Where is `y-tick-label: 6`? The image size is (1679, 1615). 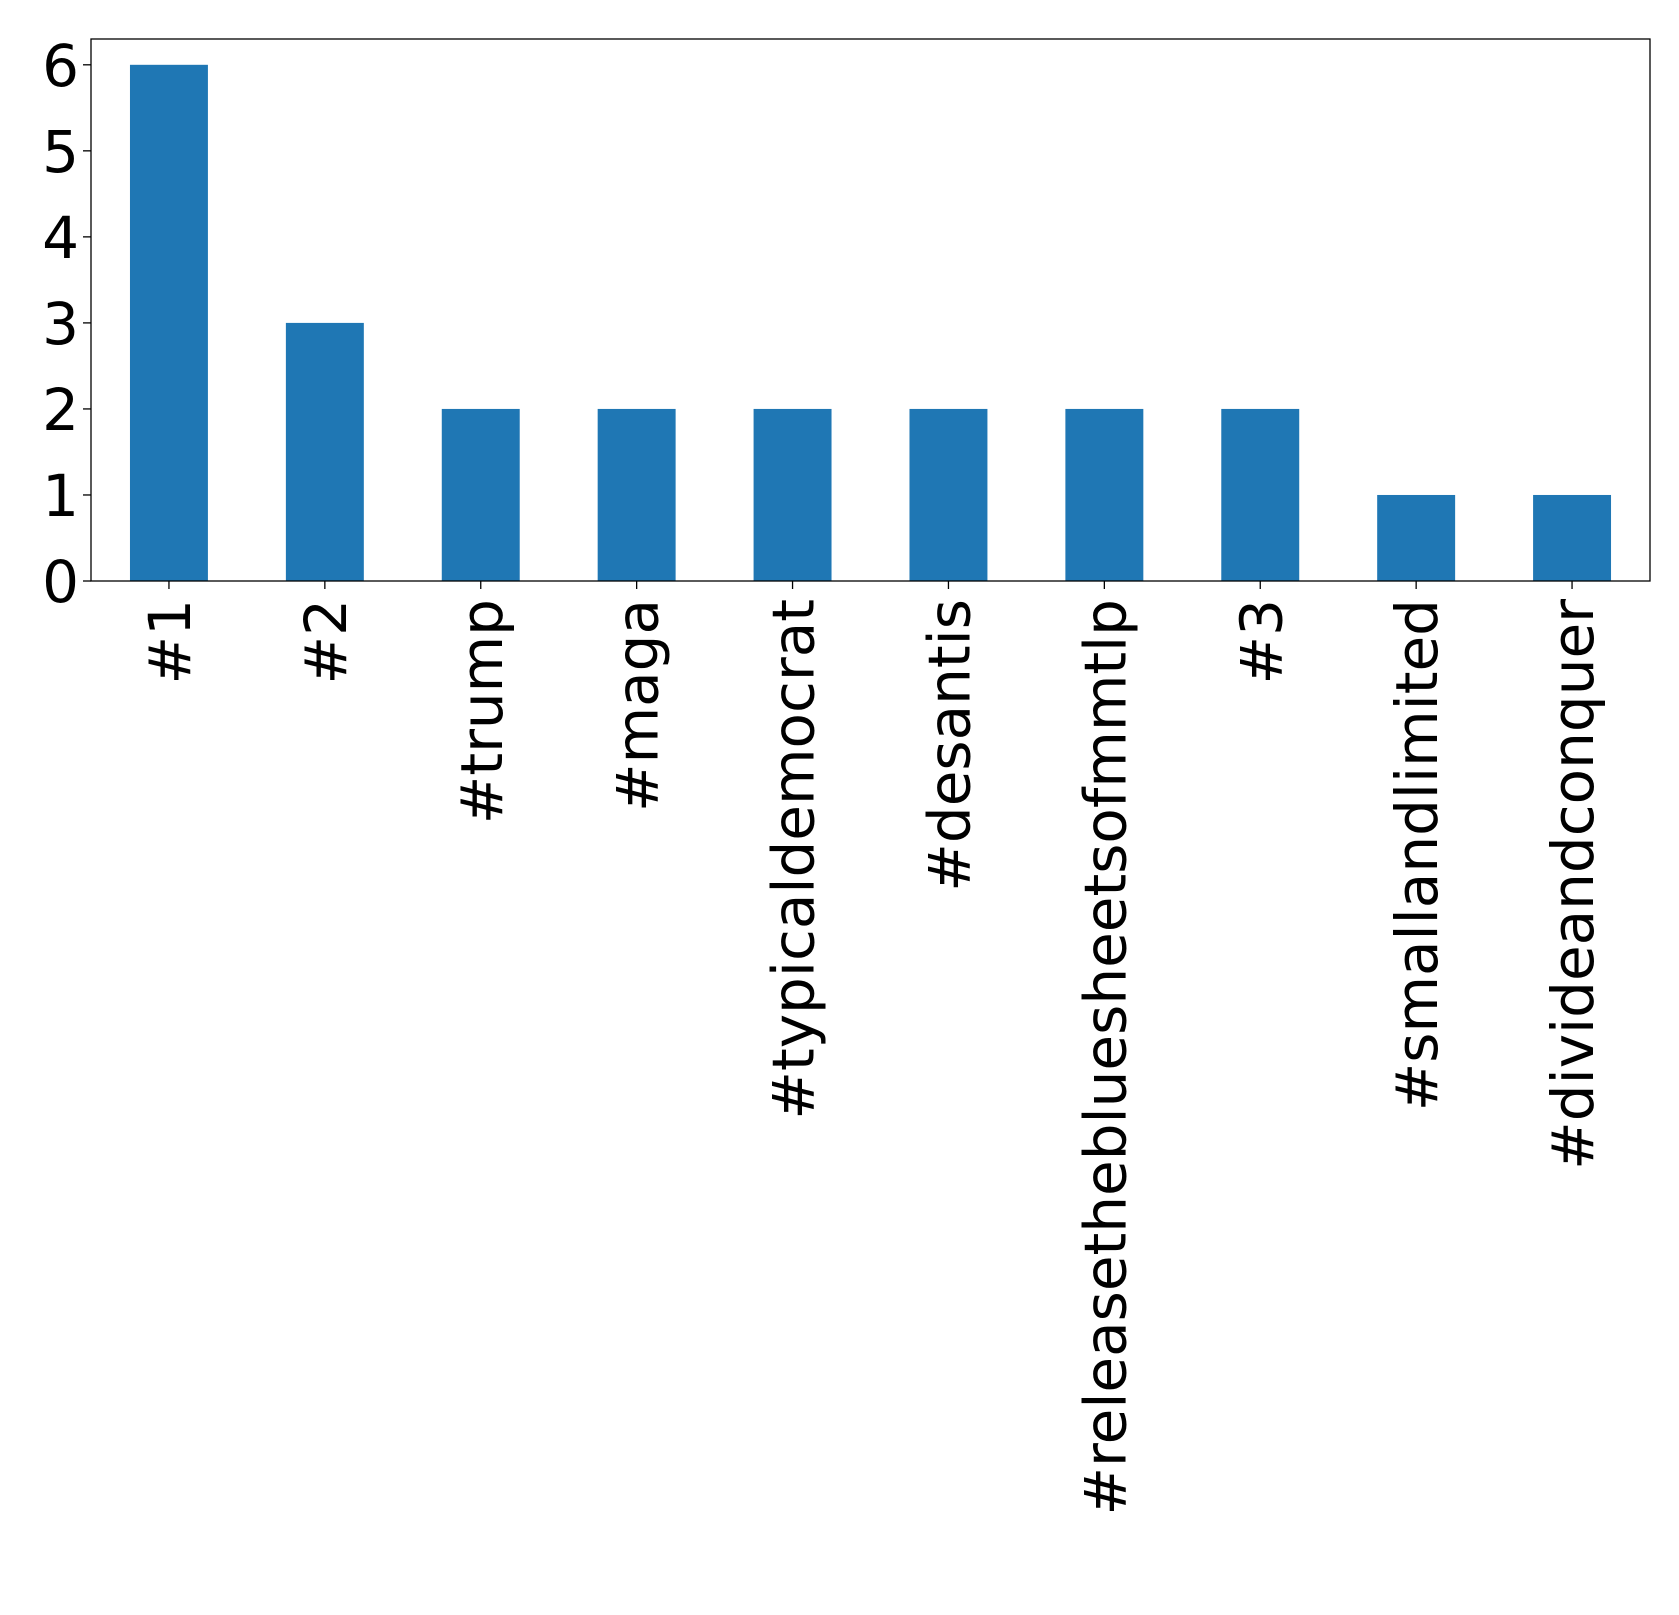
y-tick-label: 6 is located at coordinates (60, 66).